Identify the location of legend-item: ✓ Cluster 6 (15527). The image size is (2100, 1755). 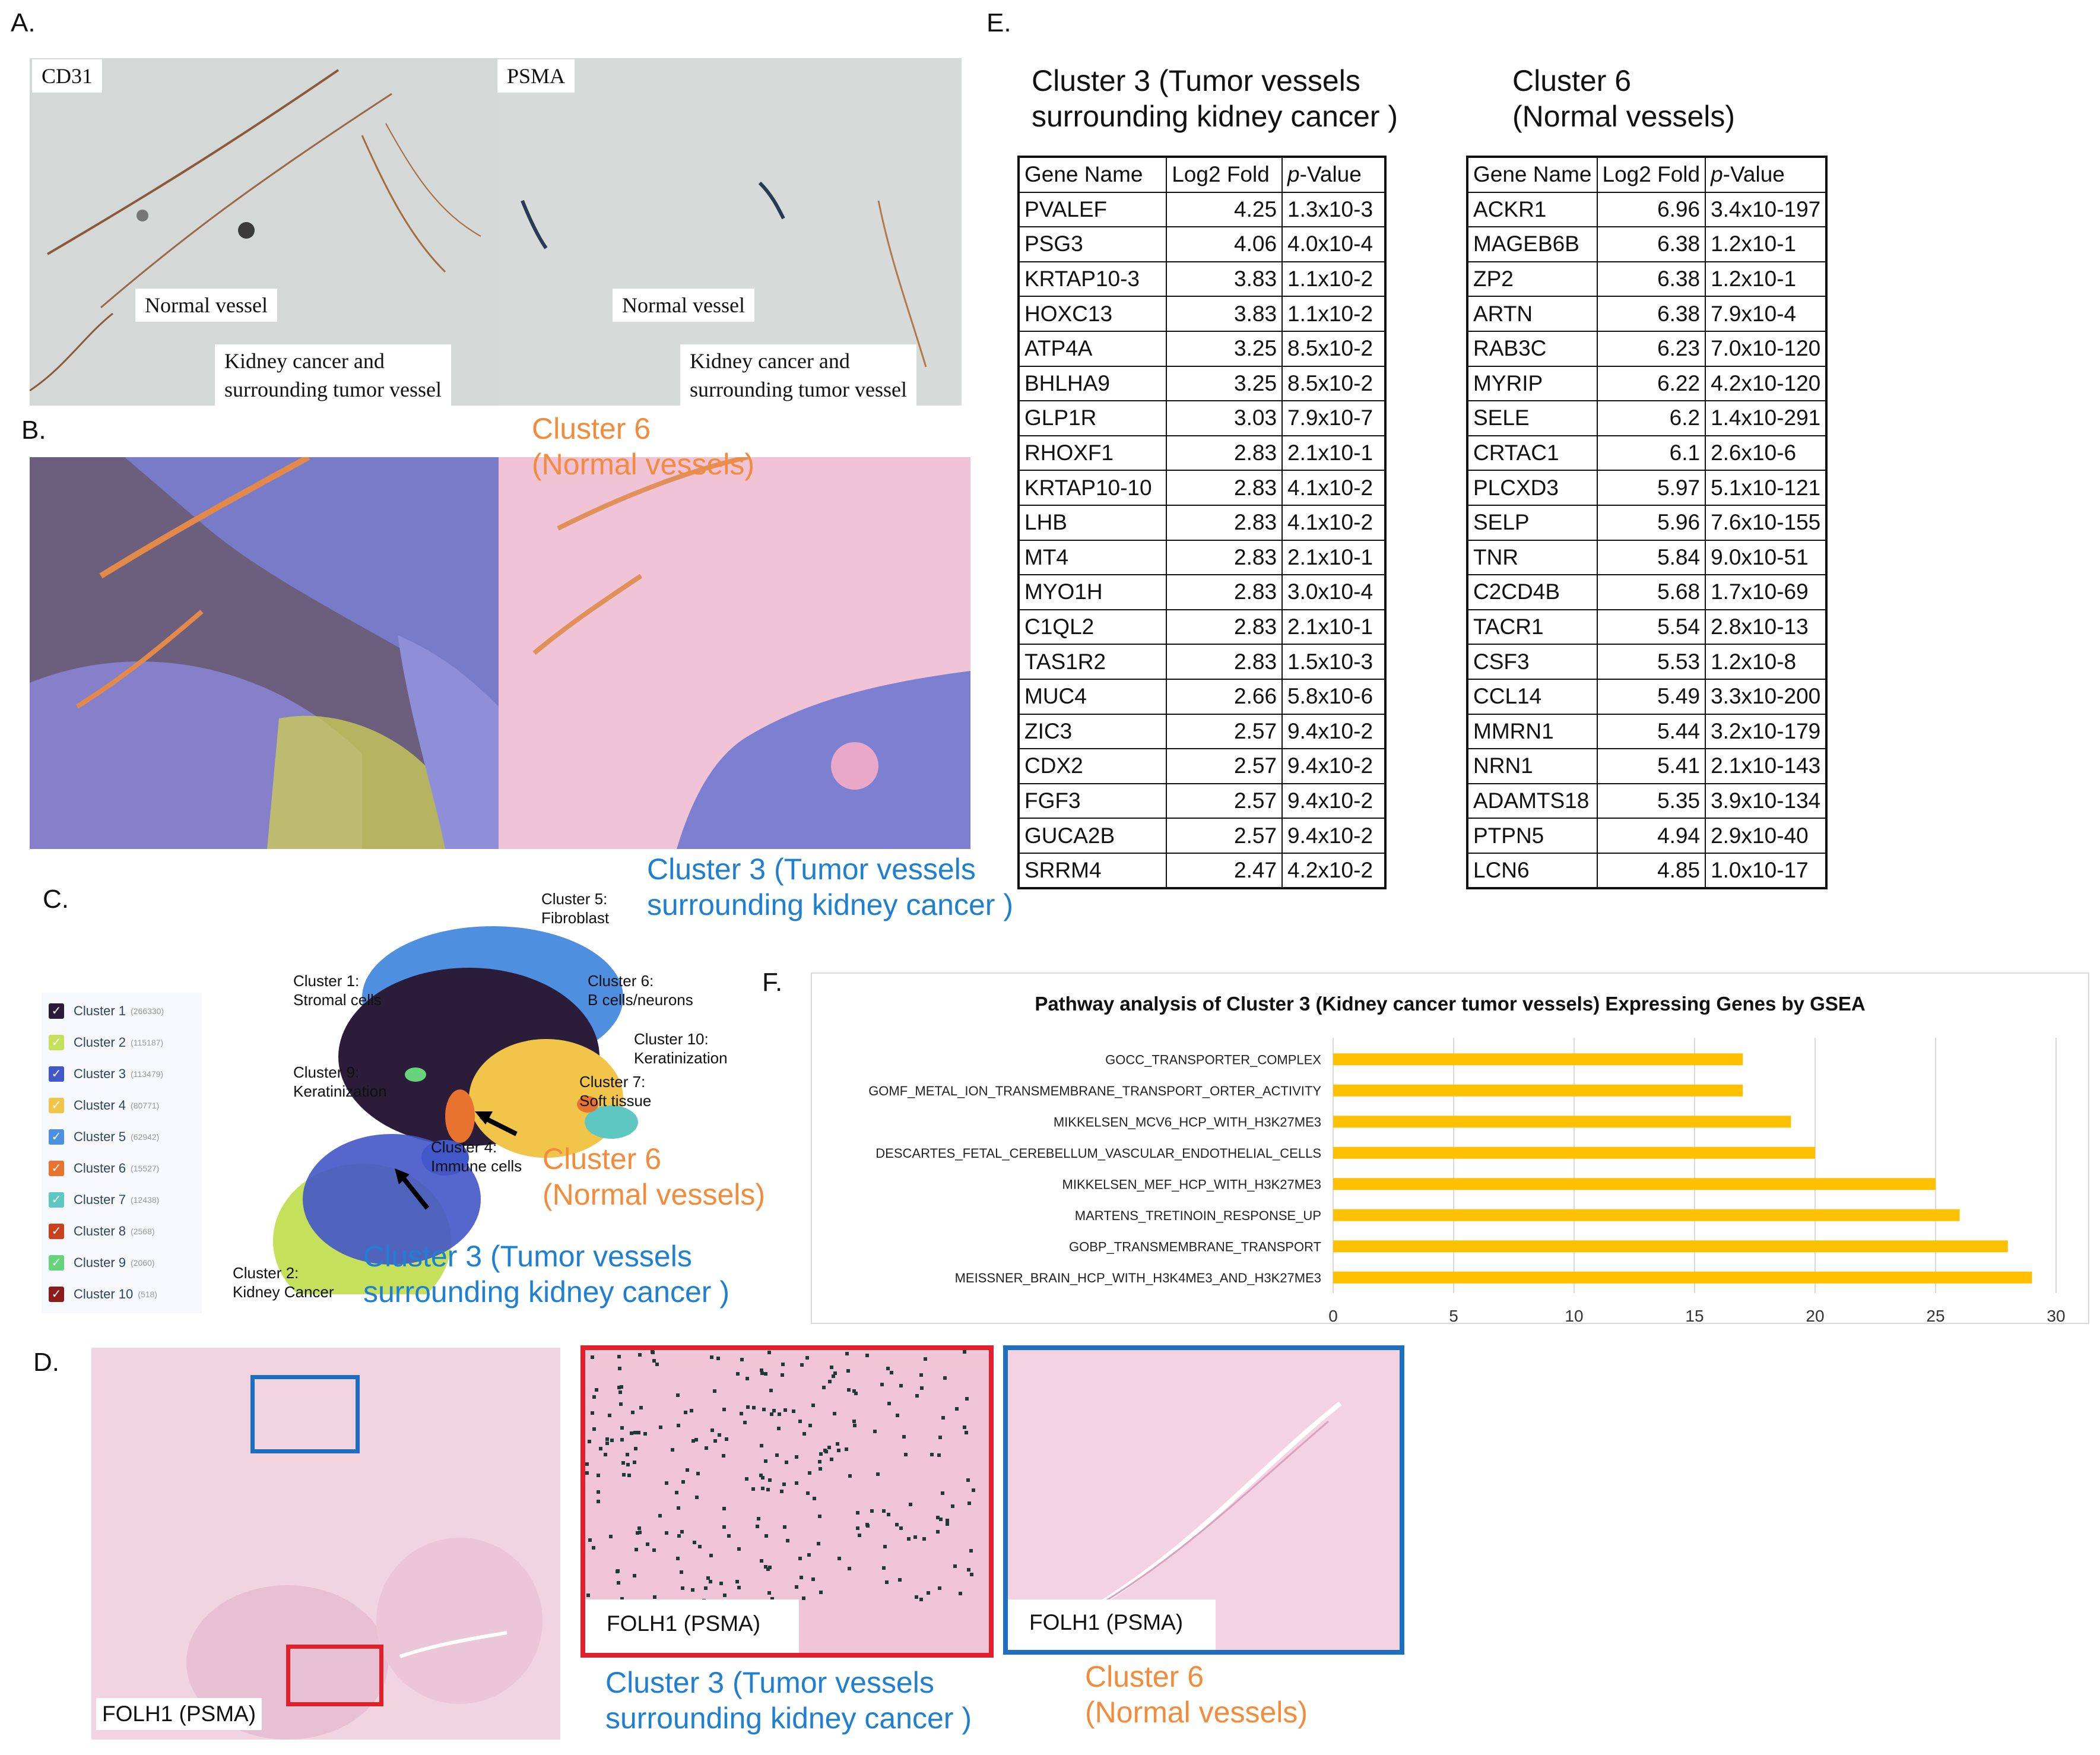
(122, 1168).